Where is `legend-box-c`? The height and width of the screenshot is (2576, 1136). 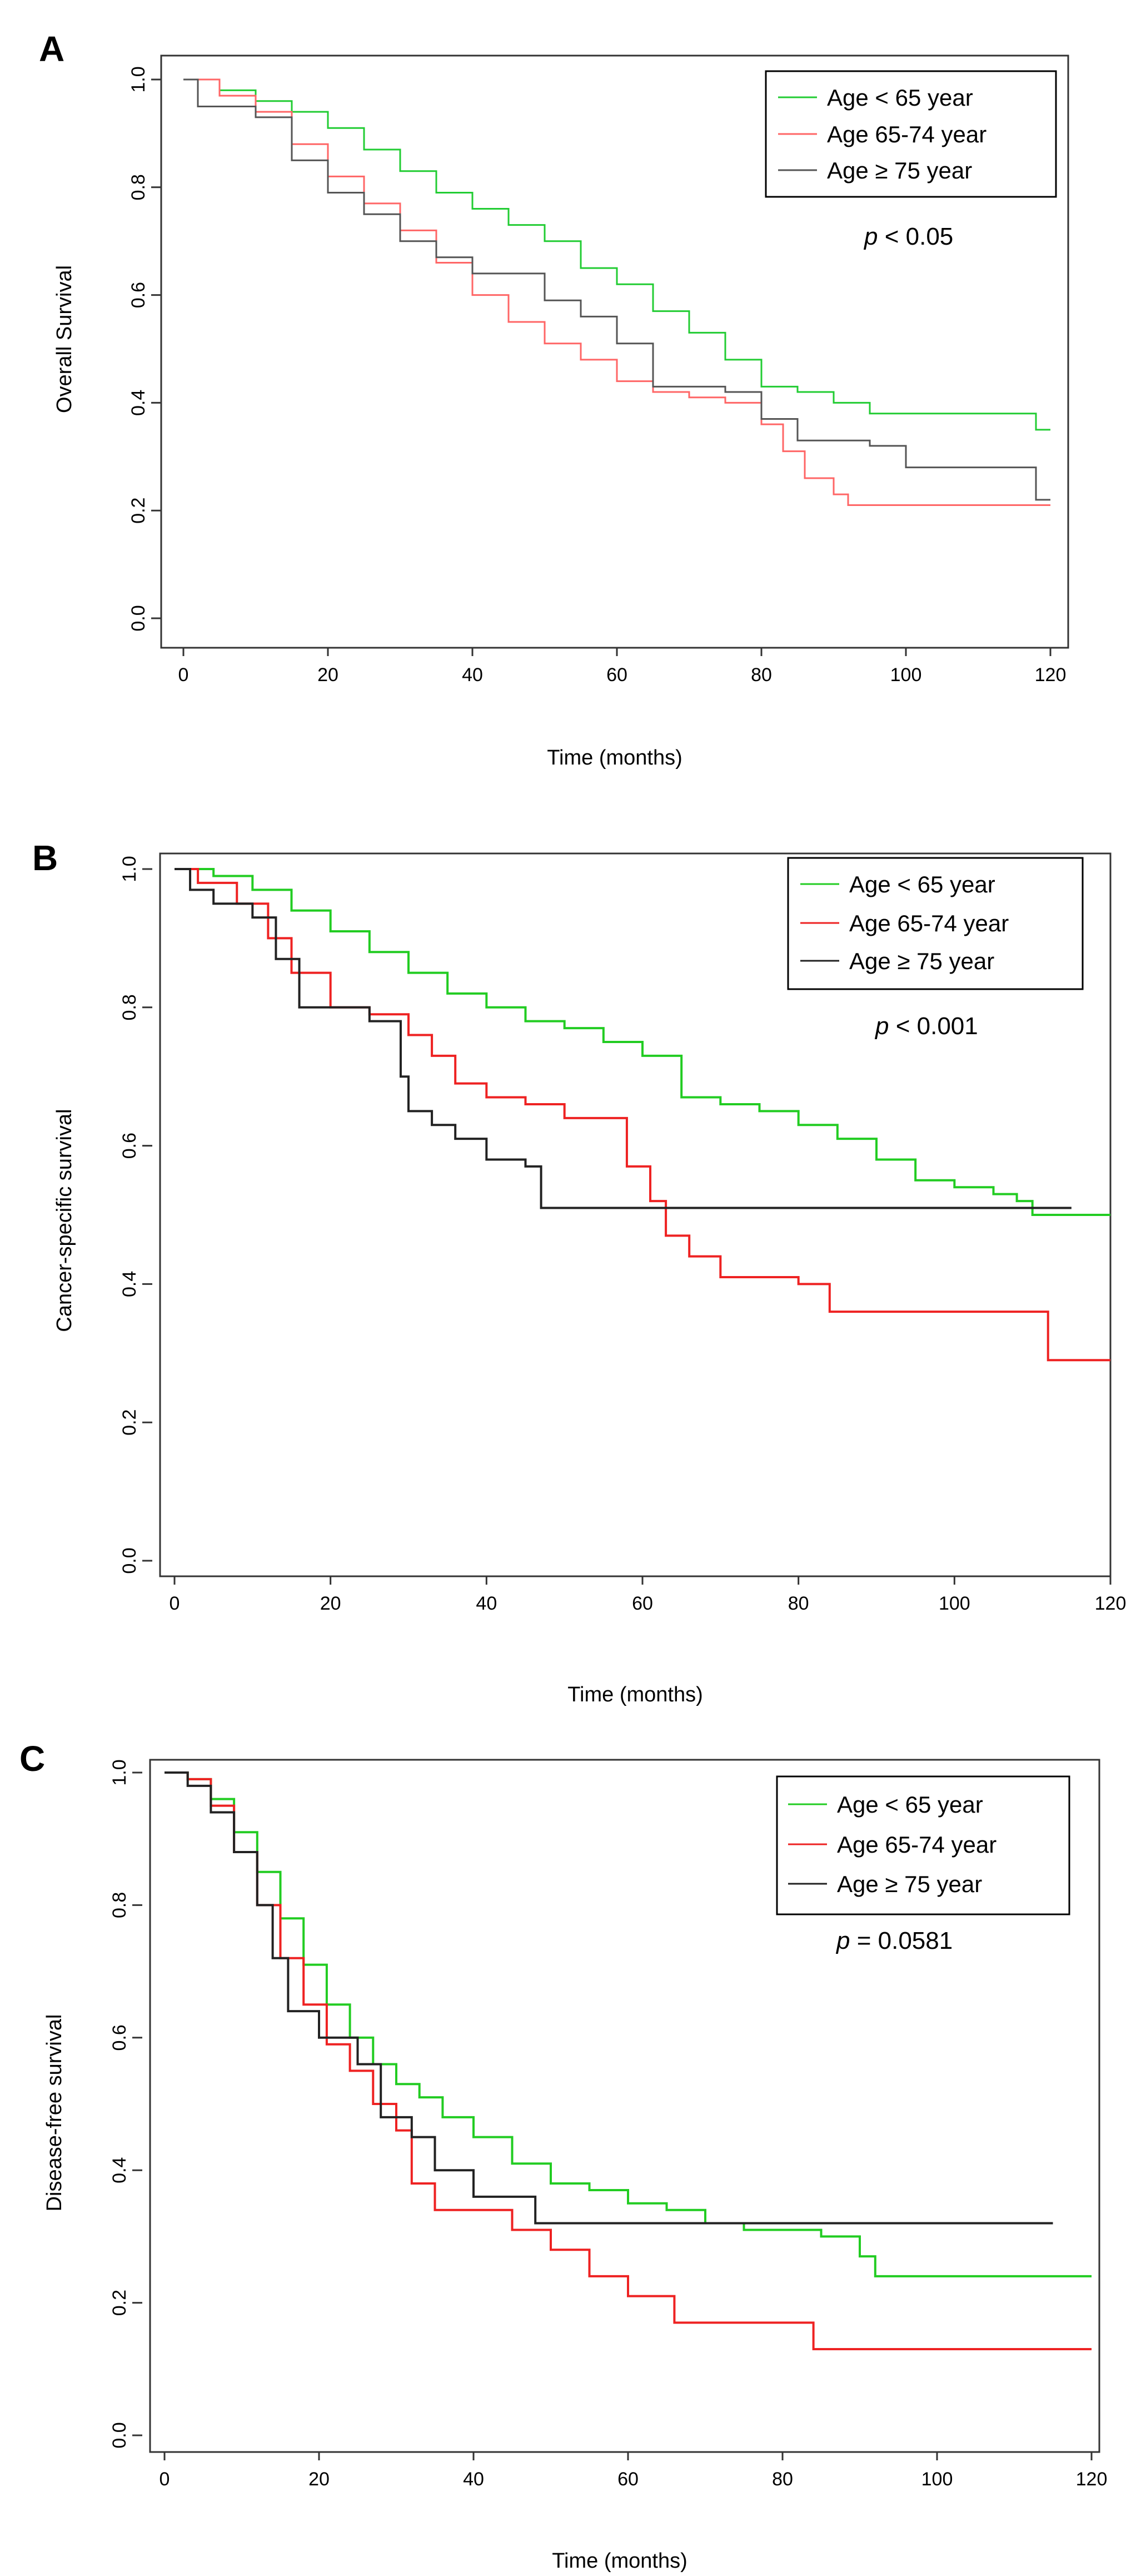
legend-box-c is located at coordinates (923, 1845).